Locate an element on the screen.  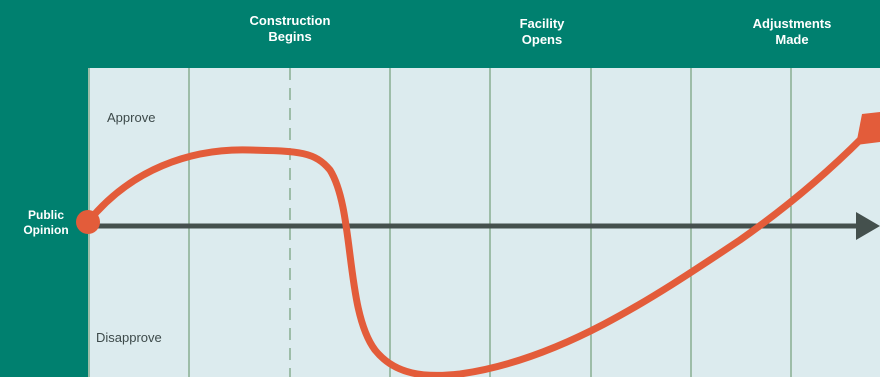
curve-start-dot is located at coordinates (88, 222).